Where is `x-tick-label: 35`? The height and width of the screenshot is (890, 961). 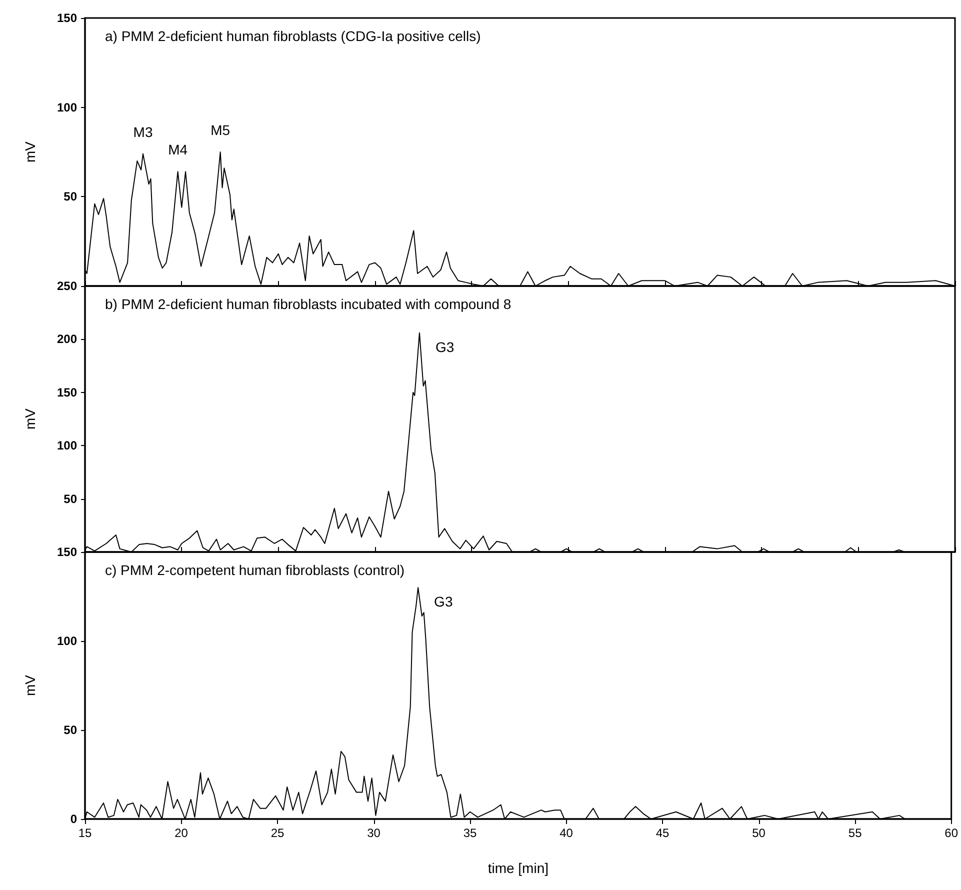 x-tick-label: 35 is located at coordinates (470, 833).